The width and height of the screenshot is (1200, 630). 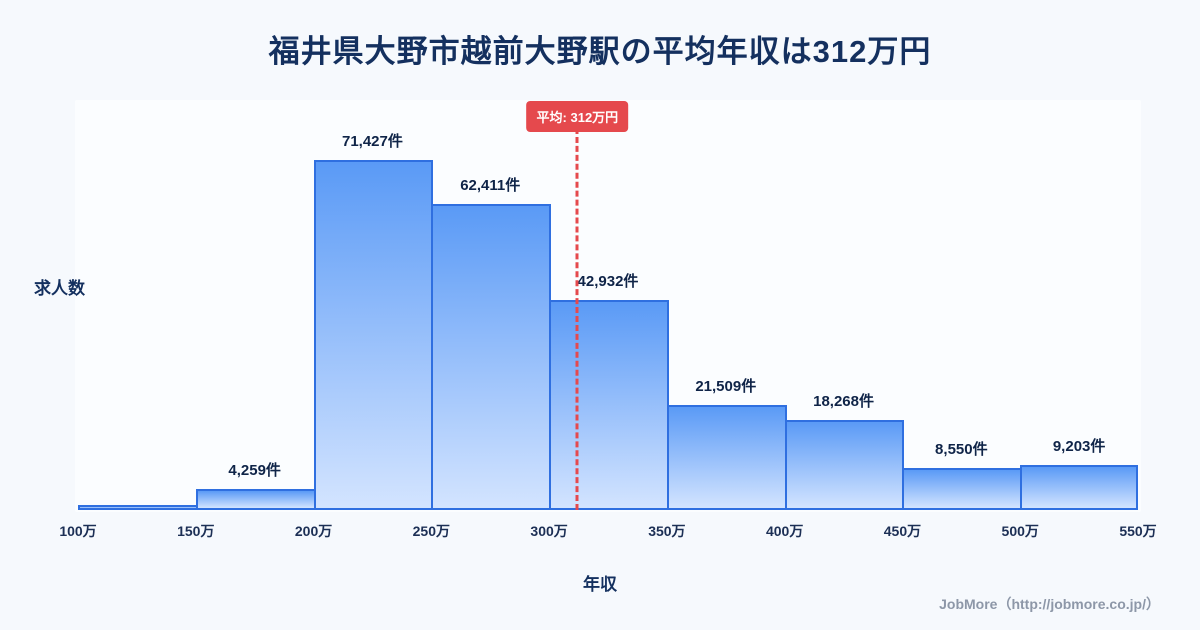 What do you see at coordinates (1079, 446) in the screenshot?
I see `bar-value-label: 9,203件` at bounding box center [1079, 446].